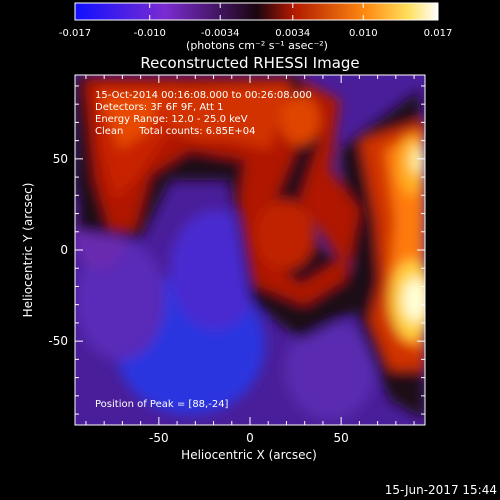 Image resolution: width=500 pixels, height=500 pixels. I want to click on chart-title: Reconstructed RHESSI Image, so click(249, 63).